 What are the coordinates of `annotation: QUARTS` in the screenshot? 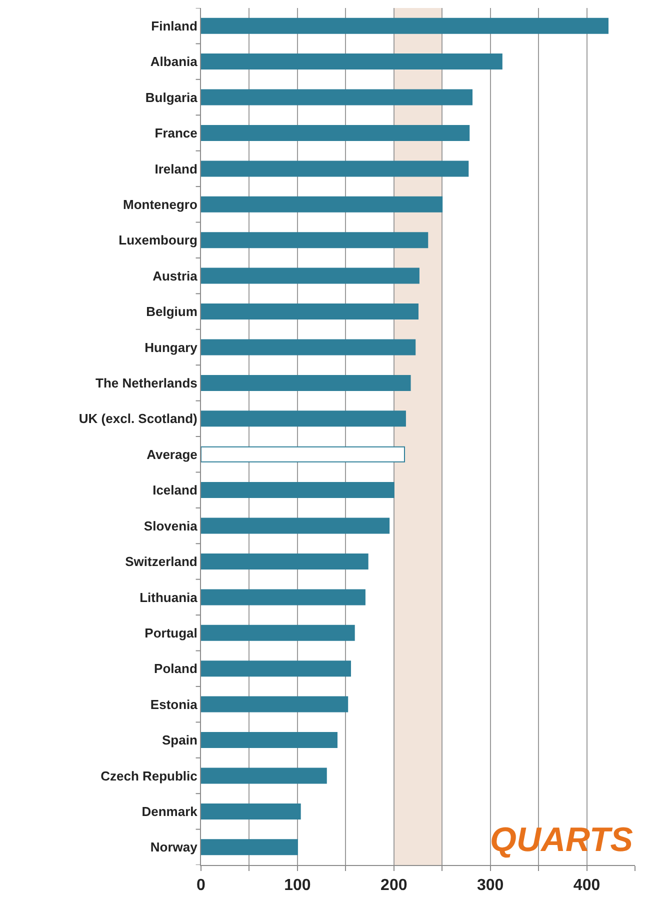 It's located at (562, 840).